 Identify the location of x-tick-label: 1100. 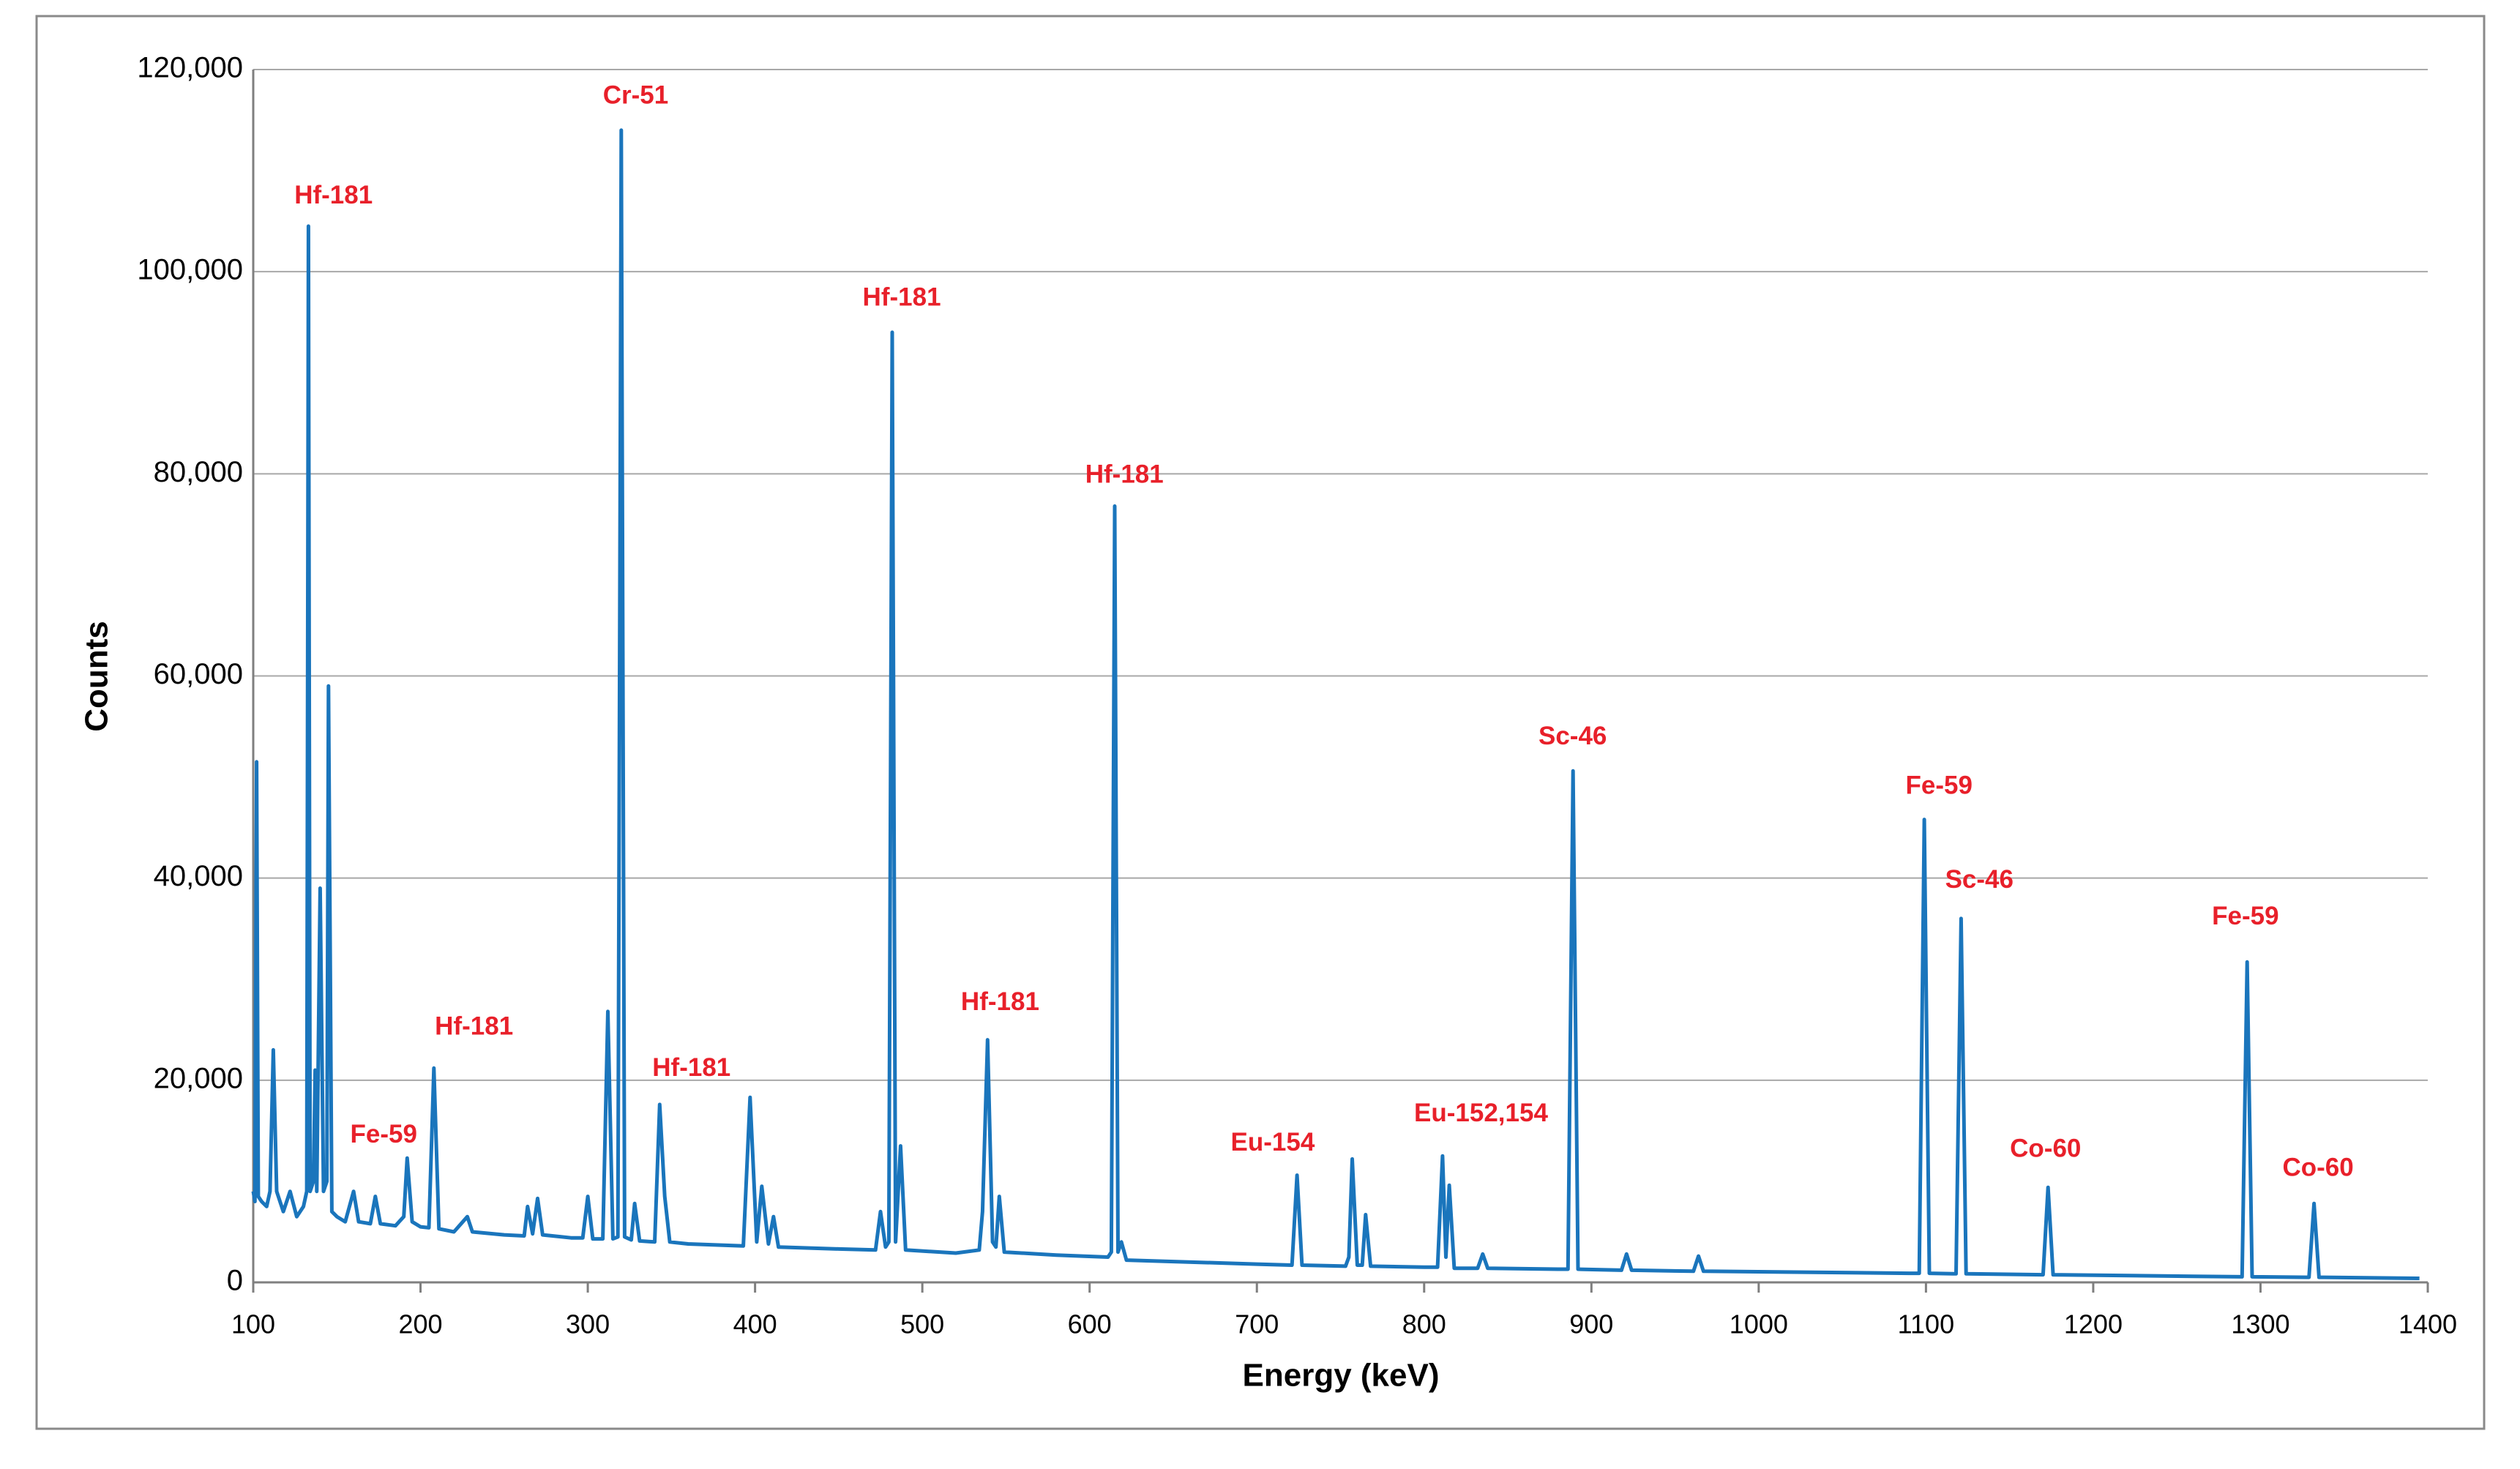
(1926, 1324).